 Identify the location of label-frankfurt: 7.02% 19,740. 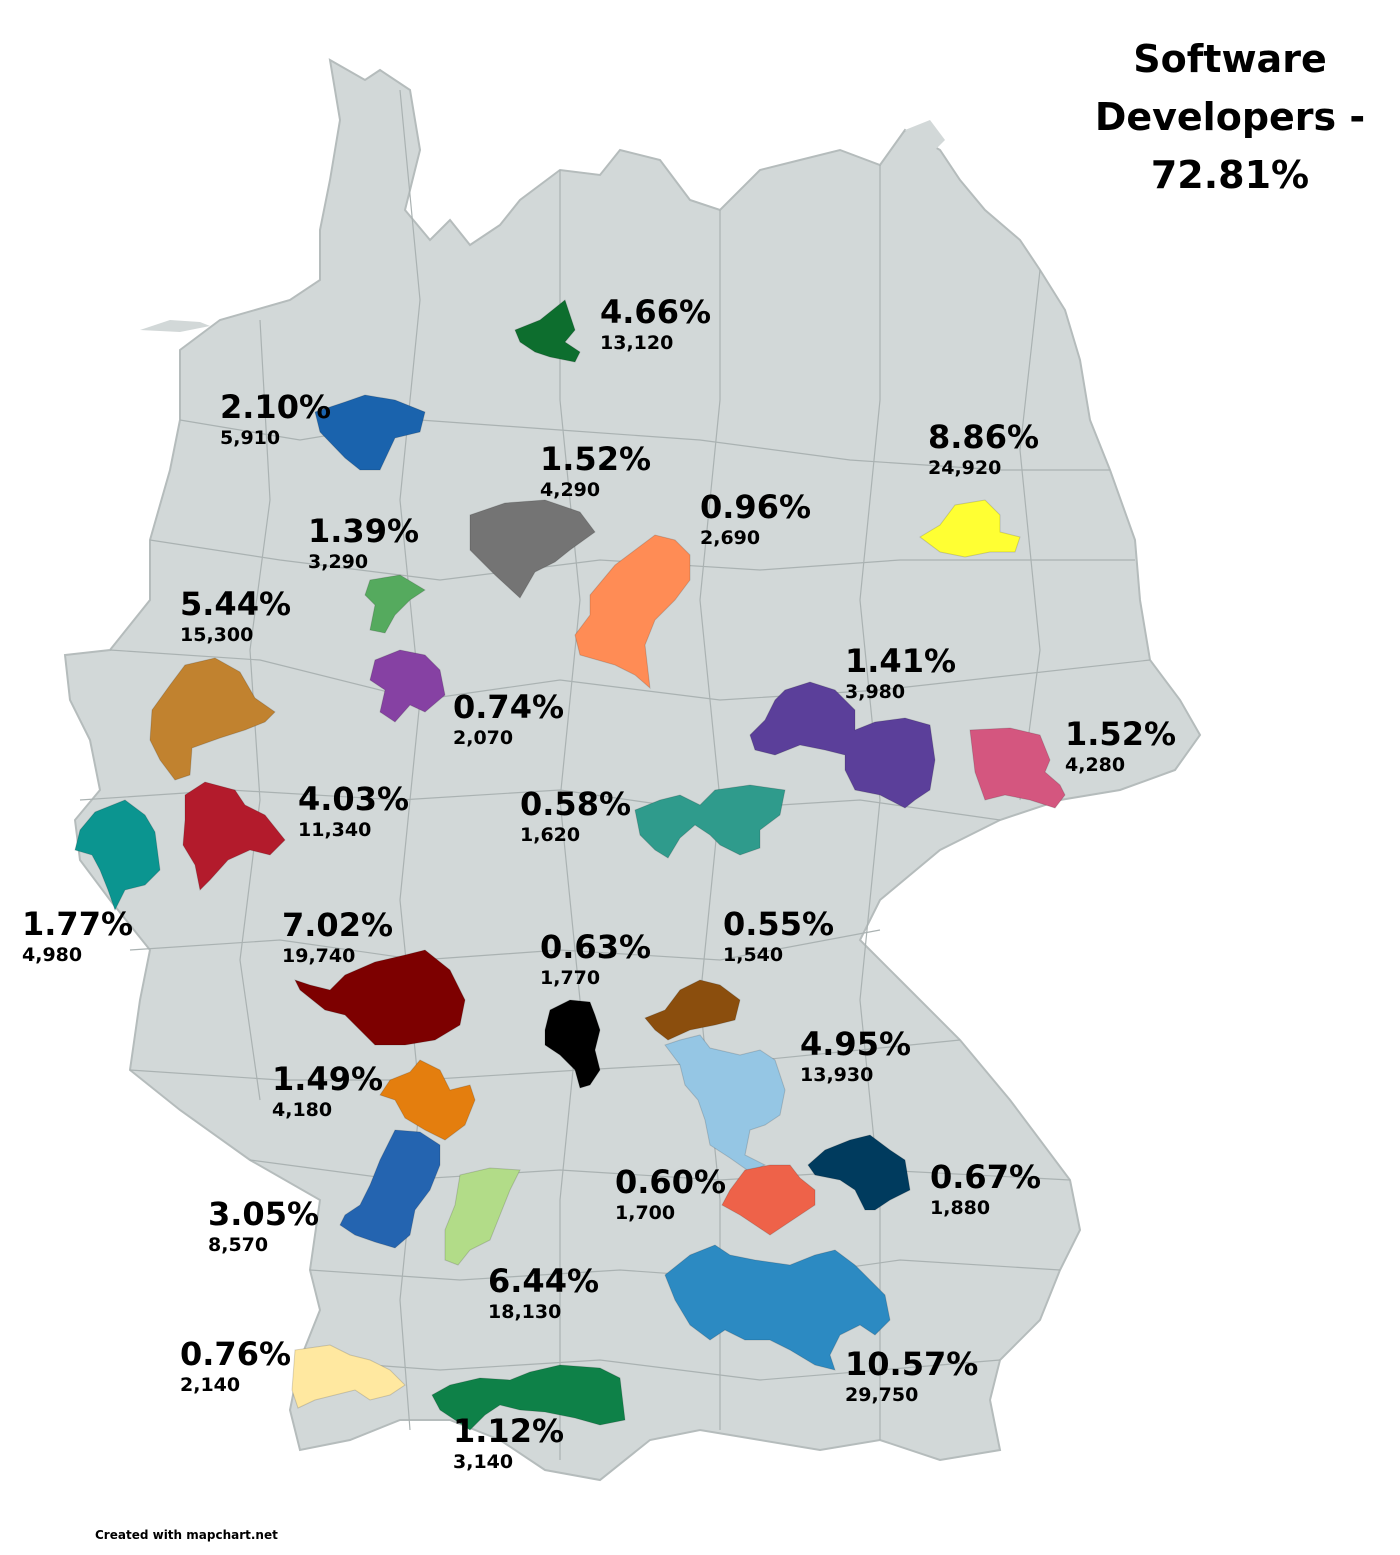
(337, 937).